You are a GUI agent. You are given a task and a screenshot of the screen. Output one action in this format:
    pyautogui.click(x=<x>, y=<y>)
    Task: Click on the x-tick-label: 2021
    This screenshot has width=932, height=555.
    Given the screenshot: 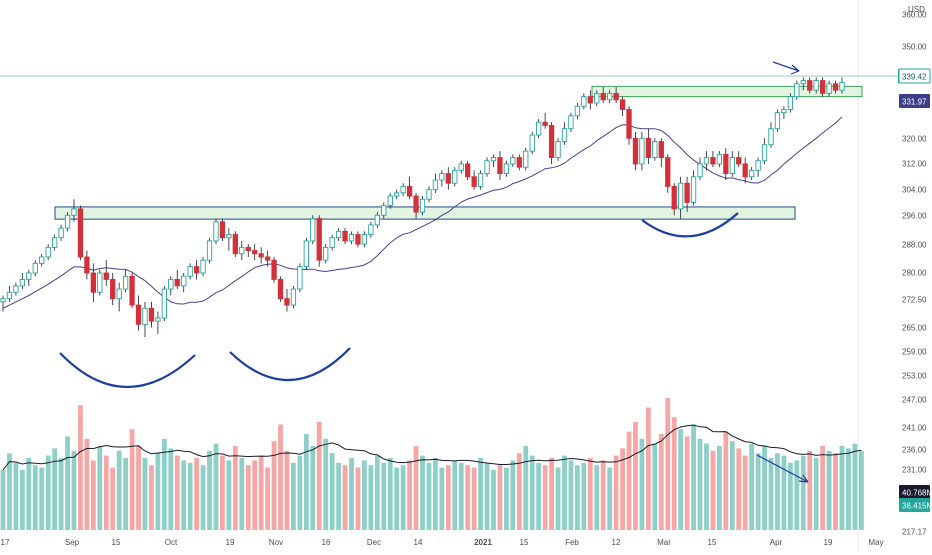 What is the action you would take?
    pyautogui.click(x=483, y=542)
    